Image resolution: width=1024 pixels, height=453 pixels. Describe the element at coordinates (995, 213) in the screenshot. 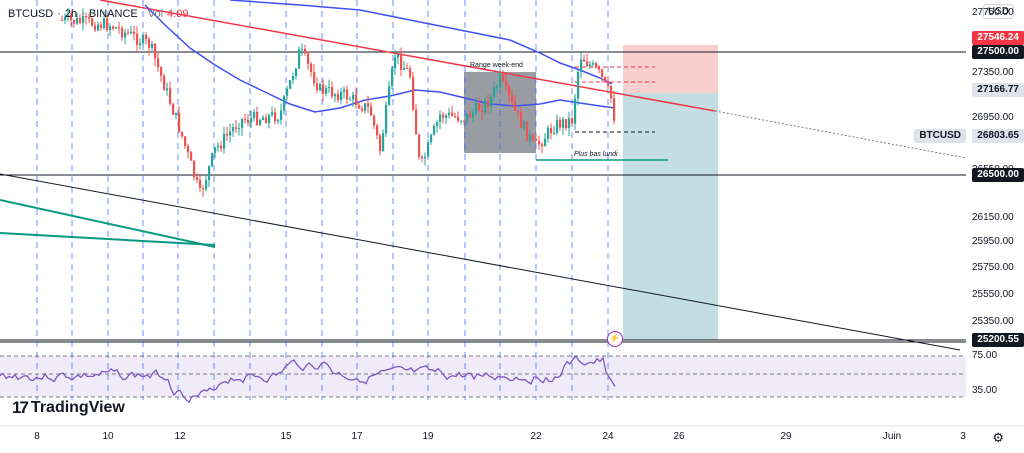

I see `price-axis-panel` at that location.